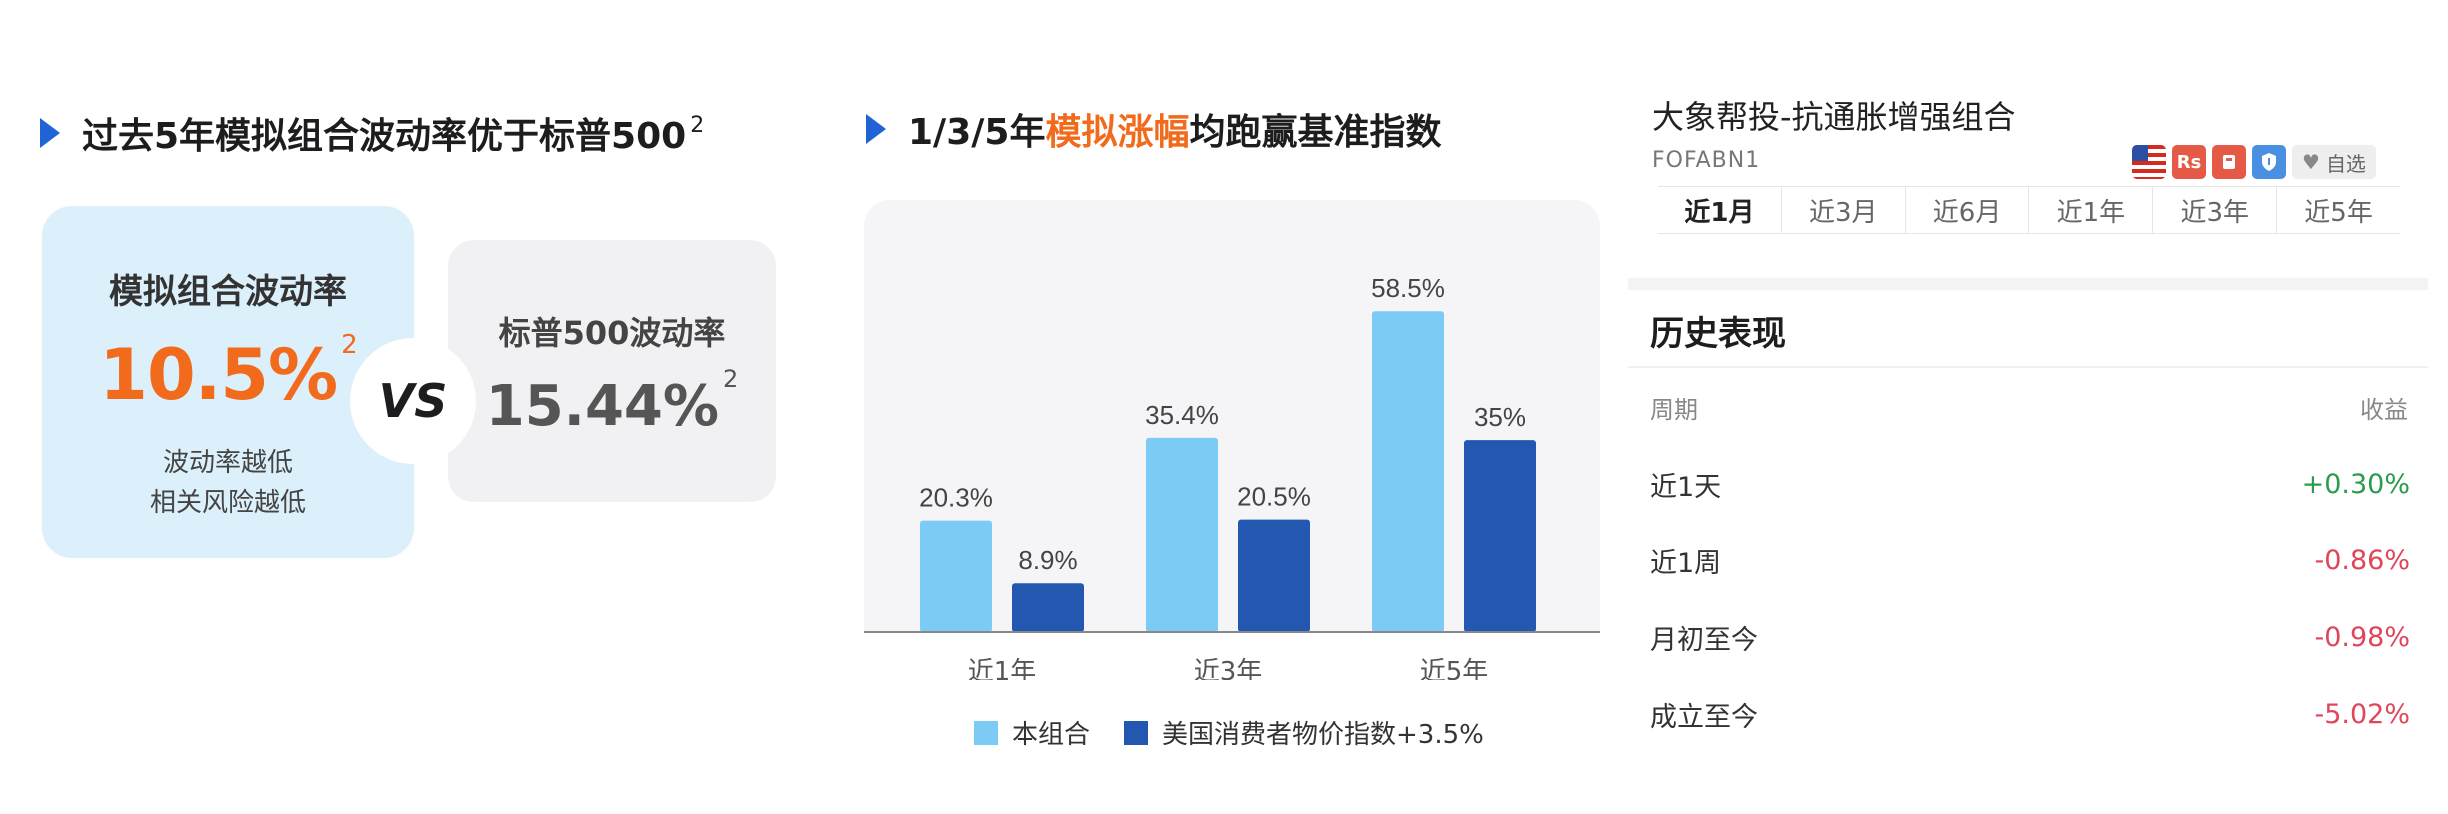 Image resolution: width=2448 pixels, height=814 pixels. What do you see at coordinates (1002, 668) in the screenshot?
I see `category-label: 近1年` at bounding box center [1002, 668].